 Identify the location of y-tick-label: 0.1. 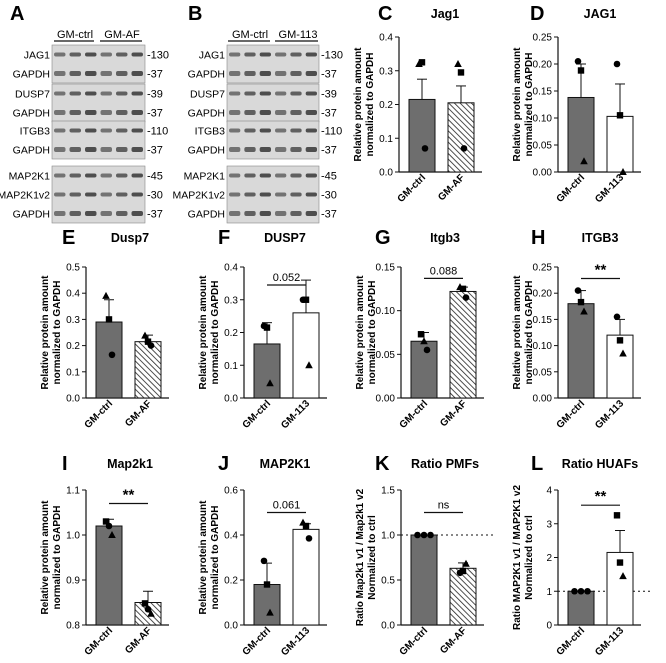
(386, 139).